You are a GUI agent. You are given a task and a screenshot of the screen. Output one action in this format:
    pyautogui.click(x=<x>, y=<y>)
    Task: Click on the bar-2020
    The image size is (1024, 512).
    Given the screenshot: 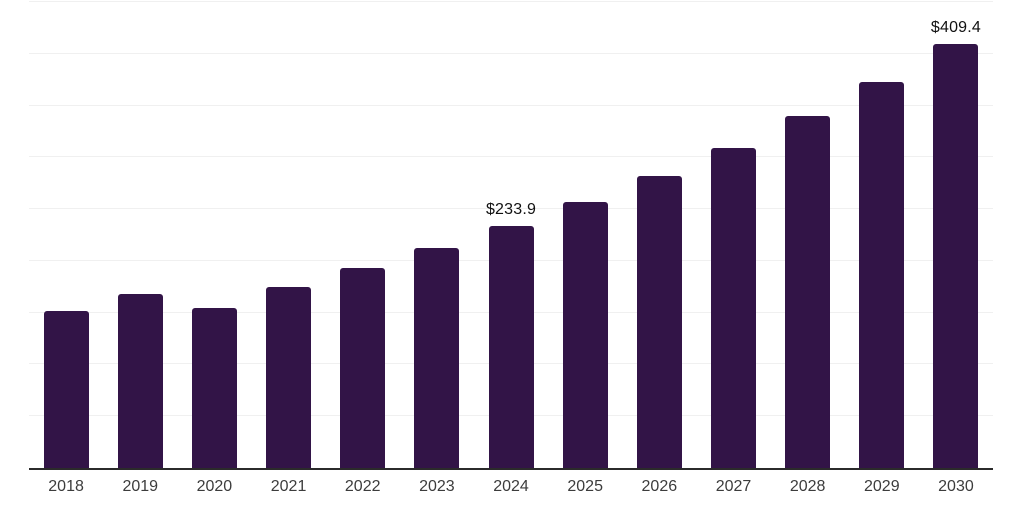 What is the action you would take?
    pyautogui.click(x=214, y=387)
    